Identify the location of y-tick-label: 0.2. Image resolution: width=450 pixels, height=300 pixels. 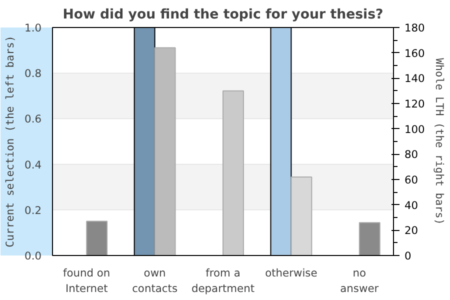
(33, 210).